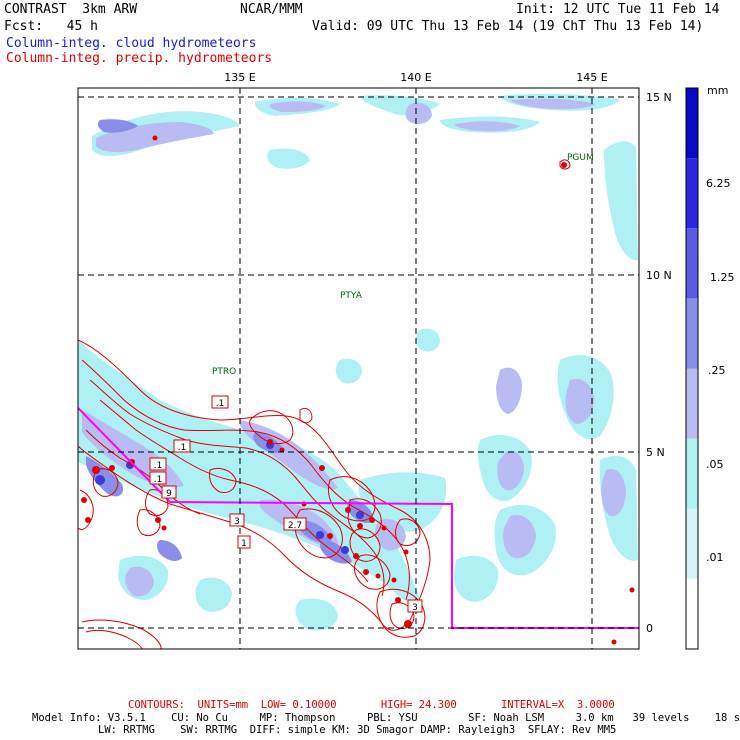 This screenshot has height=740, width=740. Describe the element at coordinates (580, 158) in the screenshot. I see `station-pgum: PGUM` at that location.